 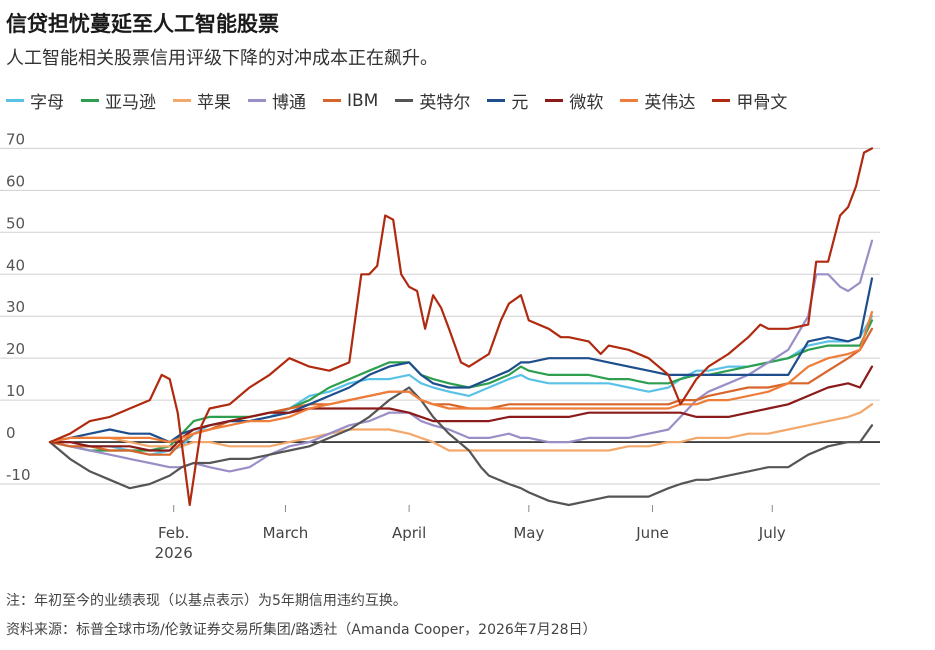 What do you see at coordinates (18, 475) in the screenshot?
I see `y-tick-label: -10` at bounding box center [18, 475].